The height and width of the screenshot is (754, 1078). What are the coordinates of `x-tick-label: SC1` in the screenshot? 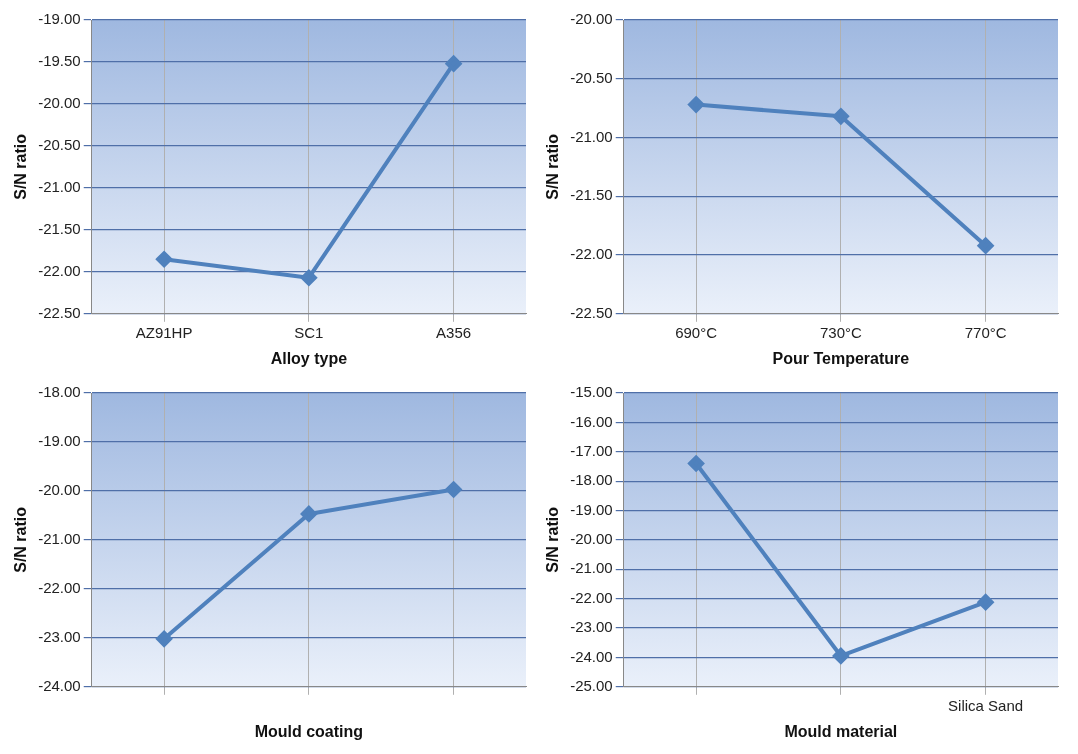 It's located at (309, 332).